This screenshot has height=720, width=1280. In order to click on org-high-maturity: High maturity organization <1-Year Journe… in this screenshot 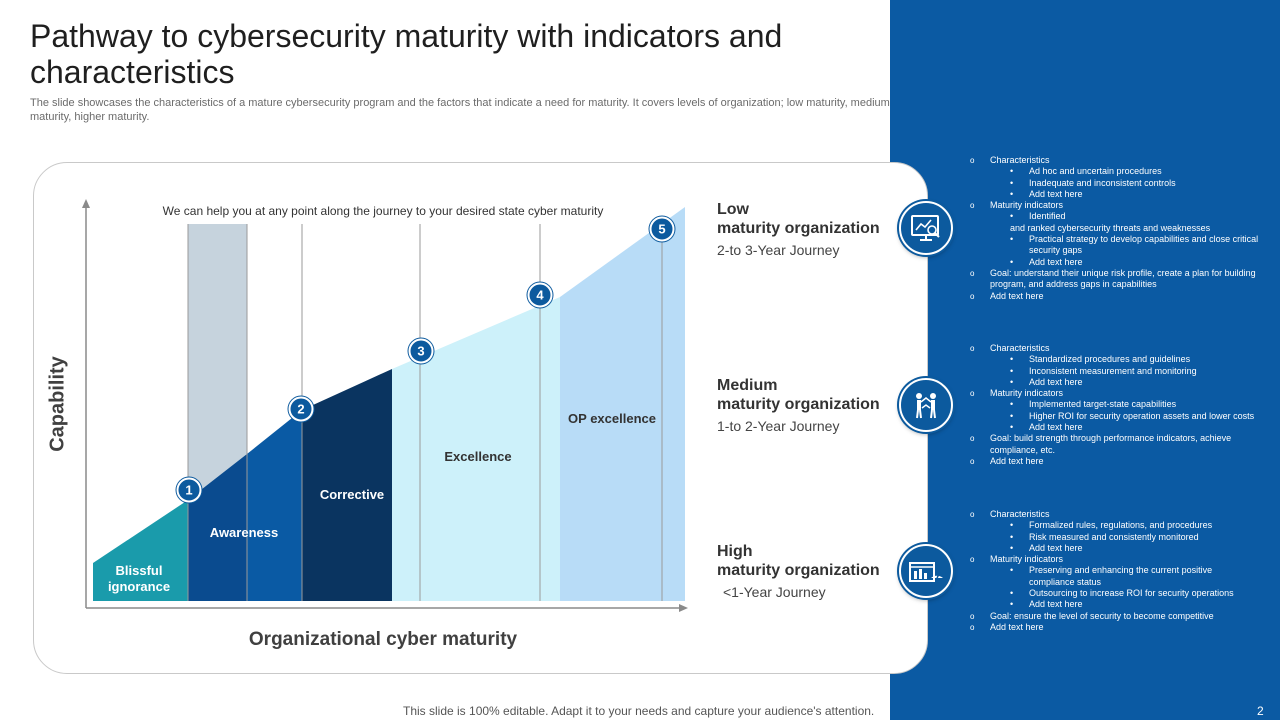, I will do `click(807, 571)`.